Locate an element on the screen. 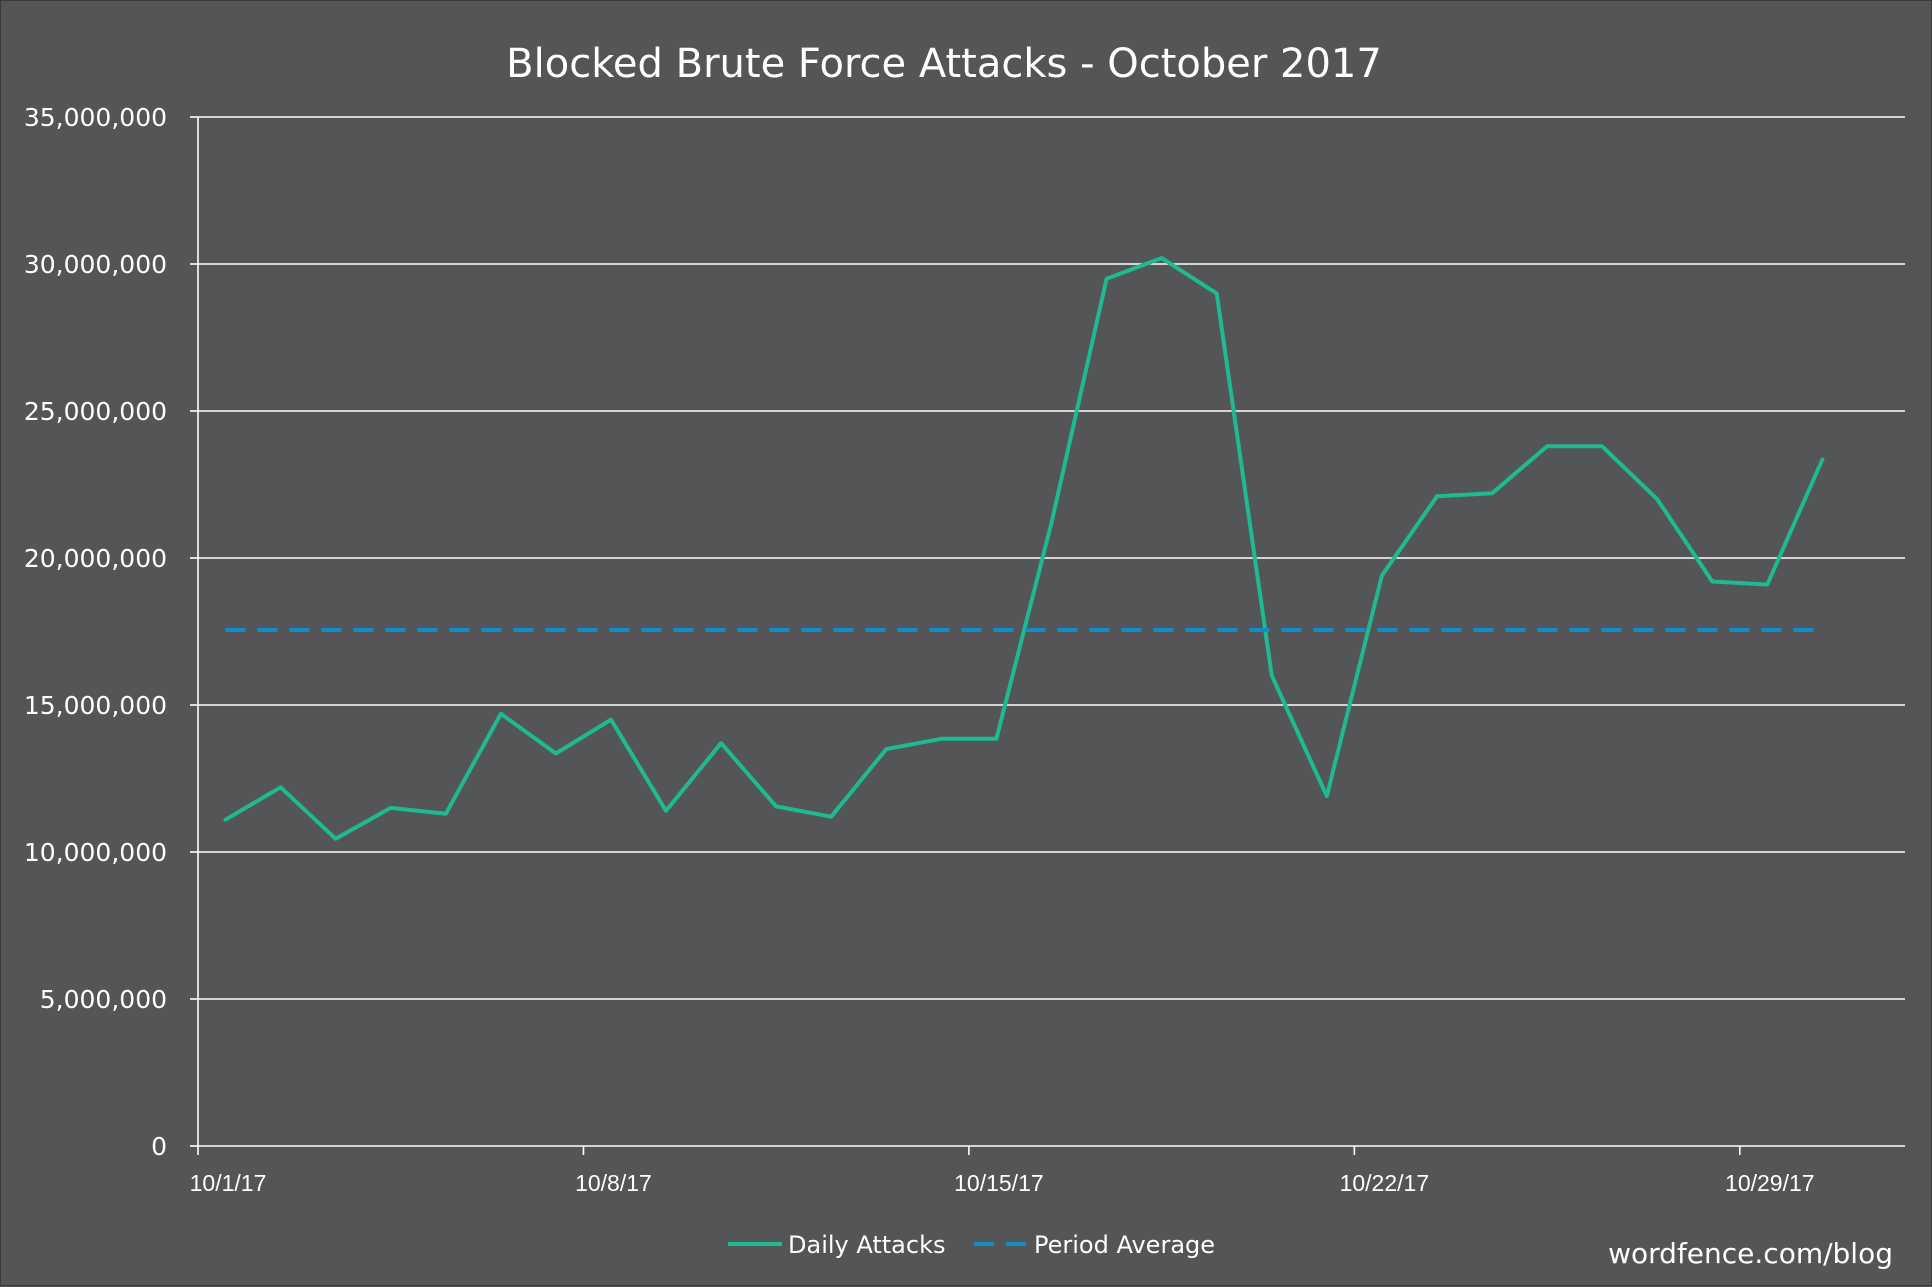  y-tick-label: 25,000,000 is located at coordinates (95, 411).